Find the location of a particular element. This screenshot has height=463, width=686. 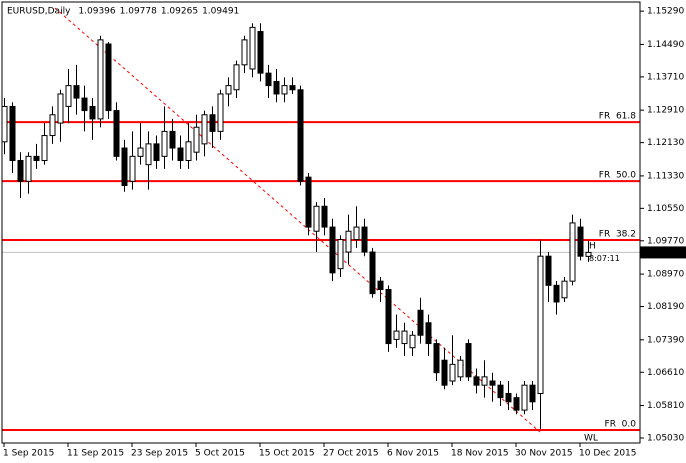

y-tick-label: 1.13710 is located at coordinates (665, 77).